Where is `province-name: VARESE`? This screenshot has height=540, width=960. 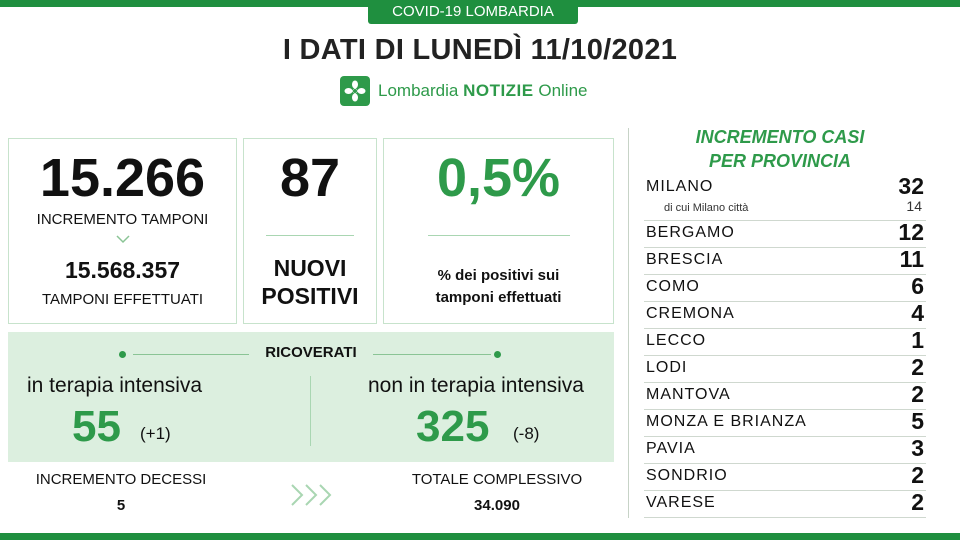 province-name: VARESE is located at coordinates (681, 502).